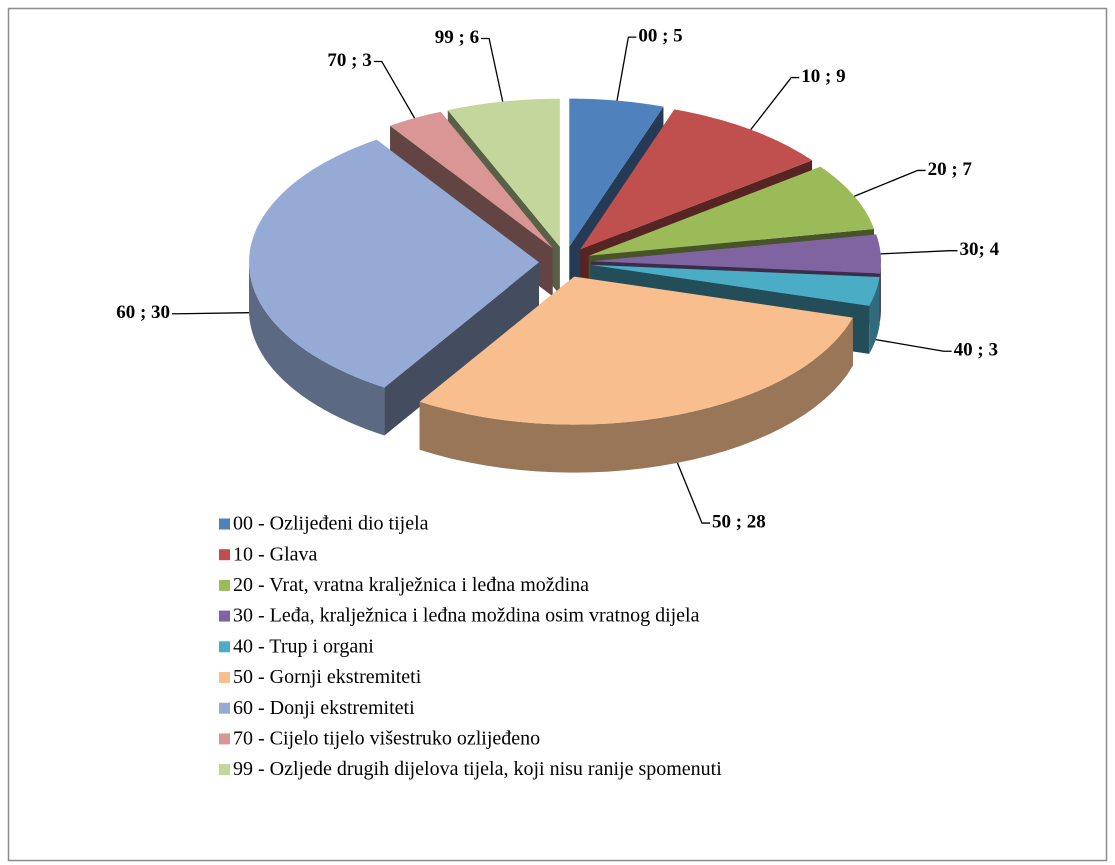 The height and width of the screenshot is (865, 1115). I want to click on value-label: 50 ; 28, so click(739, 521).